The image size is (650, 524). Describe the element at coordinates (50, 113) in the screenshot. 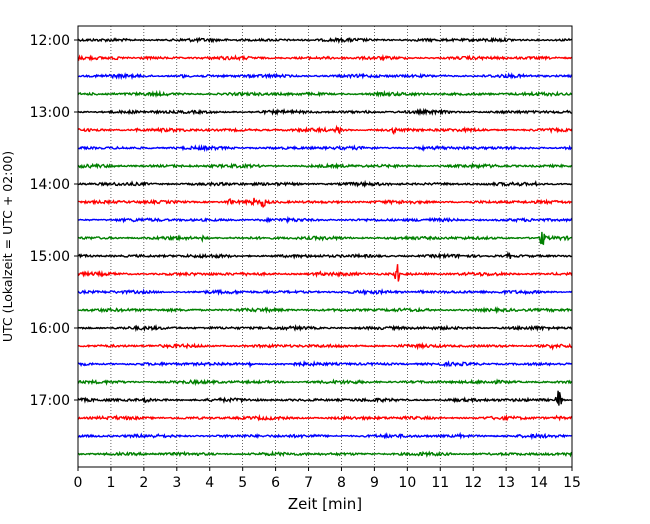

I see `y-tick-label: 13:00` at that location.